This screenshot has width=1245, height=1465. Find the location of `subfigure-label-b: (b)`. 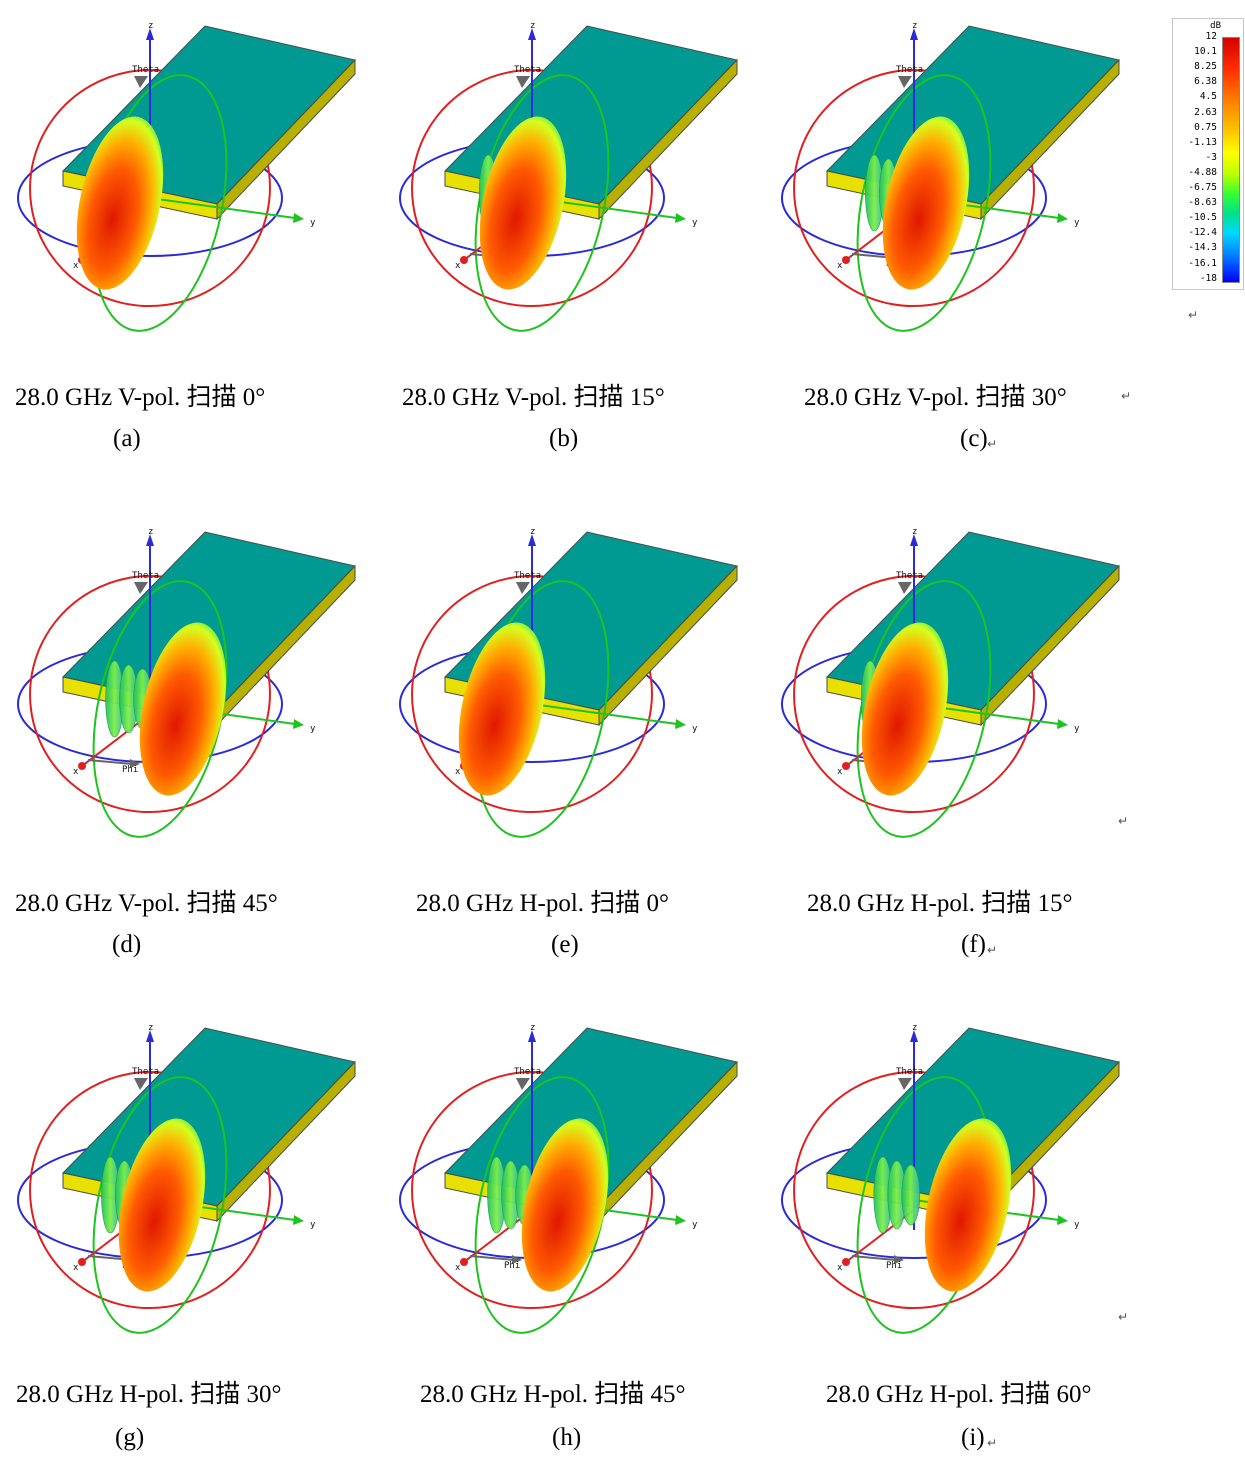

subfigure-label-b: (b) is located at coordinates (564, 438).